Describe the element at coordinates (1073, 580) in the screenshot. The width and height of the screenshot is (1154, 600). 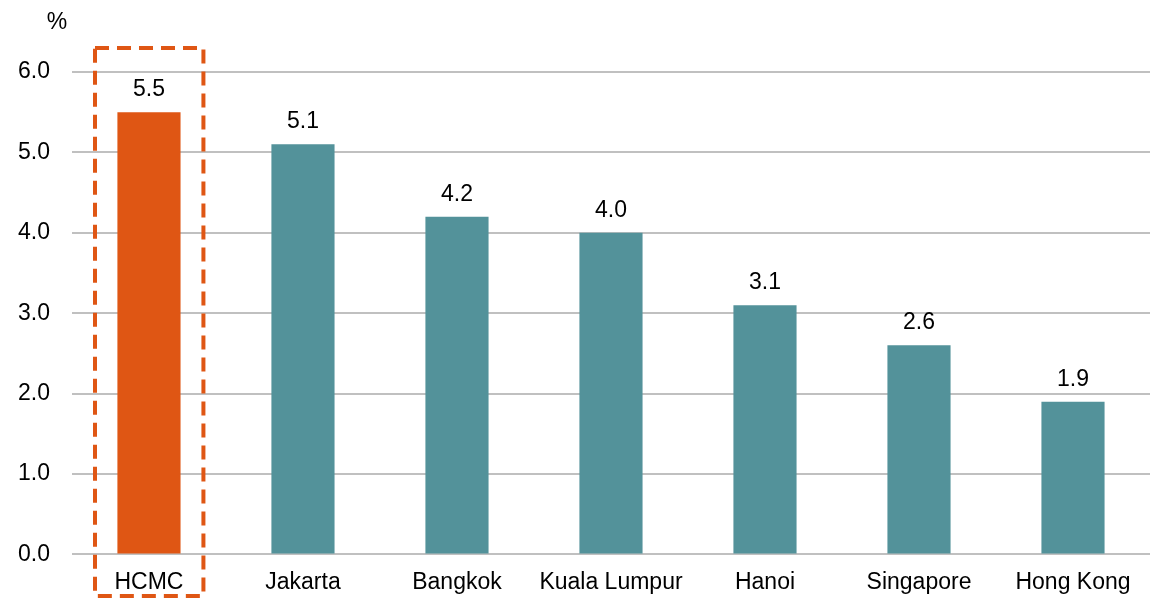
I see `x-tick-label: Hong Kong` at that location.